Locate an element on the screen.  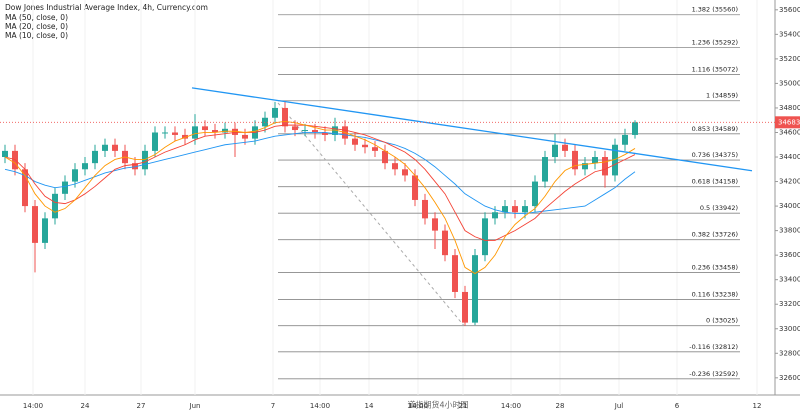
fib-label: 0 (33025) is located at coordinates (722, 321).